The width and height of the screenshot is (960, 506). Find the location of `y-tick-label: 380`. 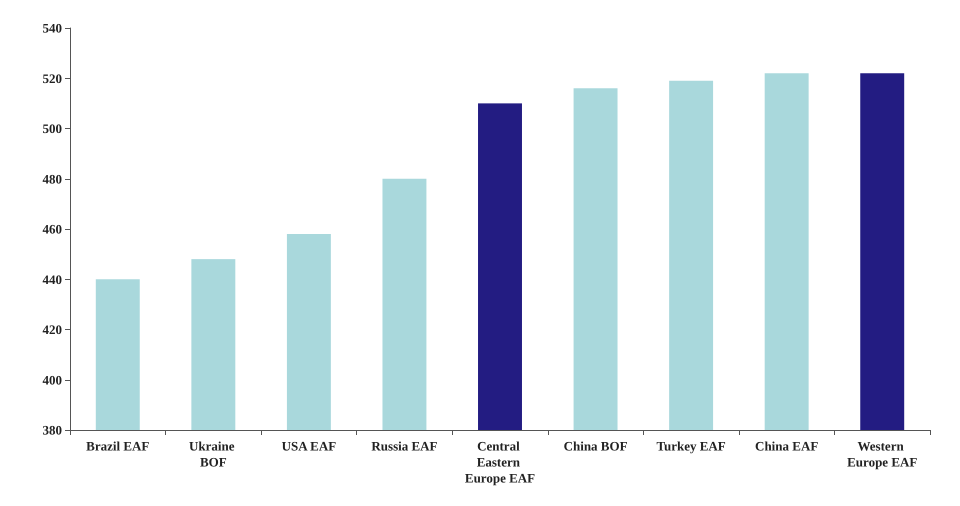

y-tick-label: 380 is located at coordinates (52, 430).